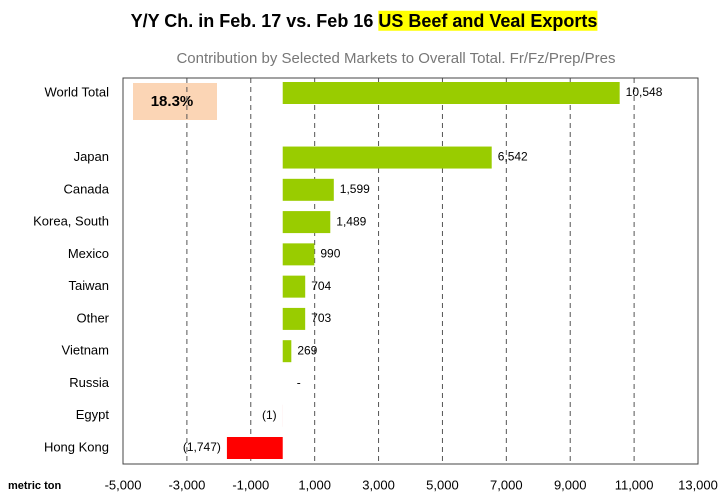 Image resolution: width=728 pixels, height=501 pixels. Describe the element at coordinates (123, 484) in the screenshot. I see `x-tick-label: -5,000` at that location.